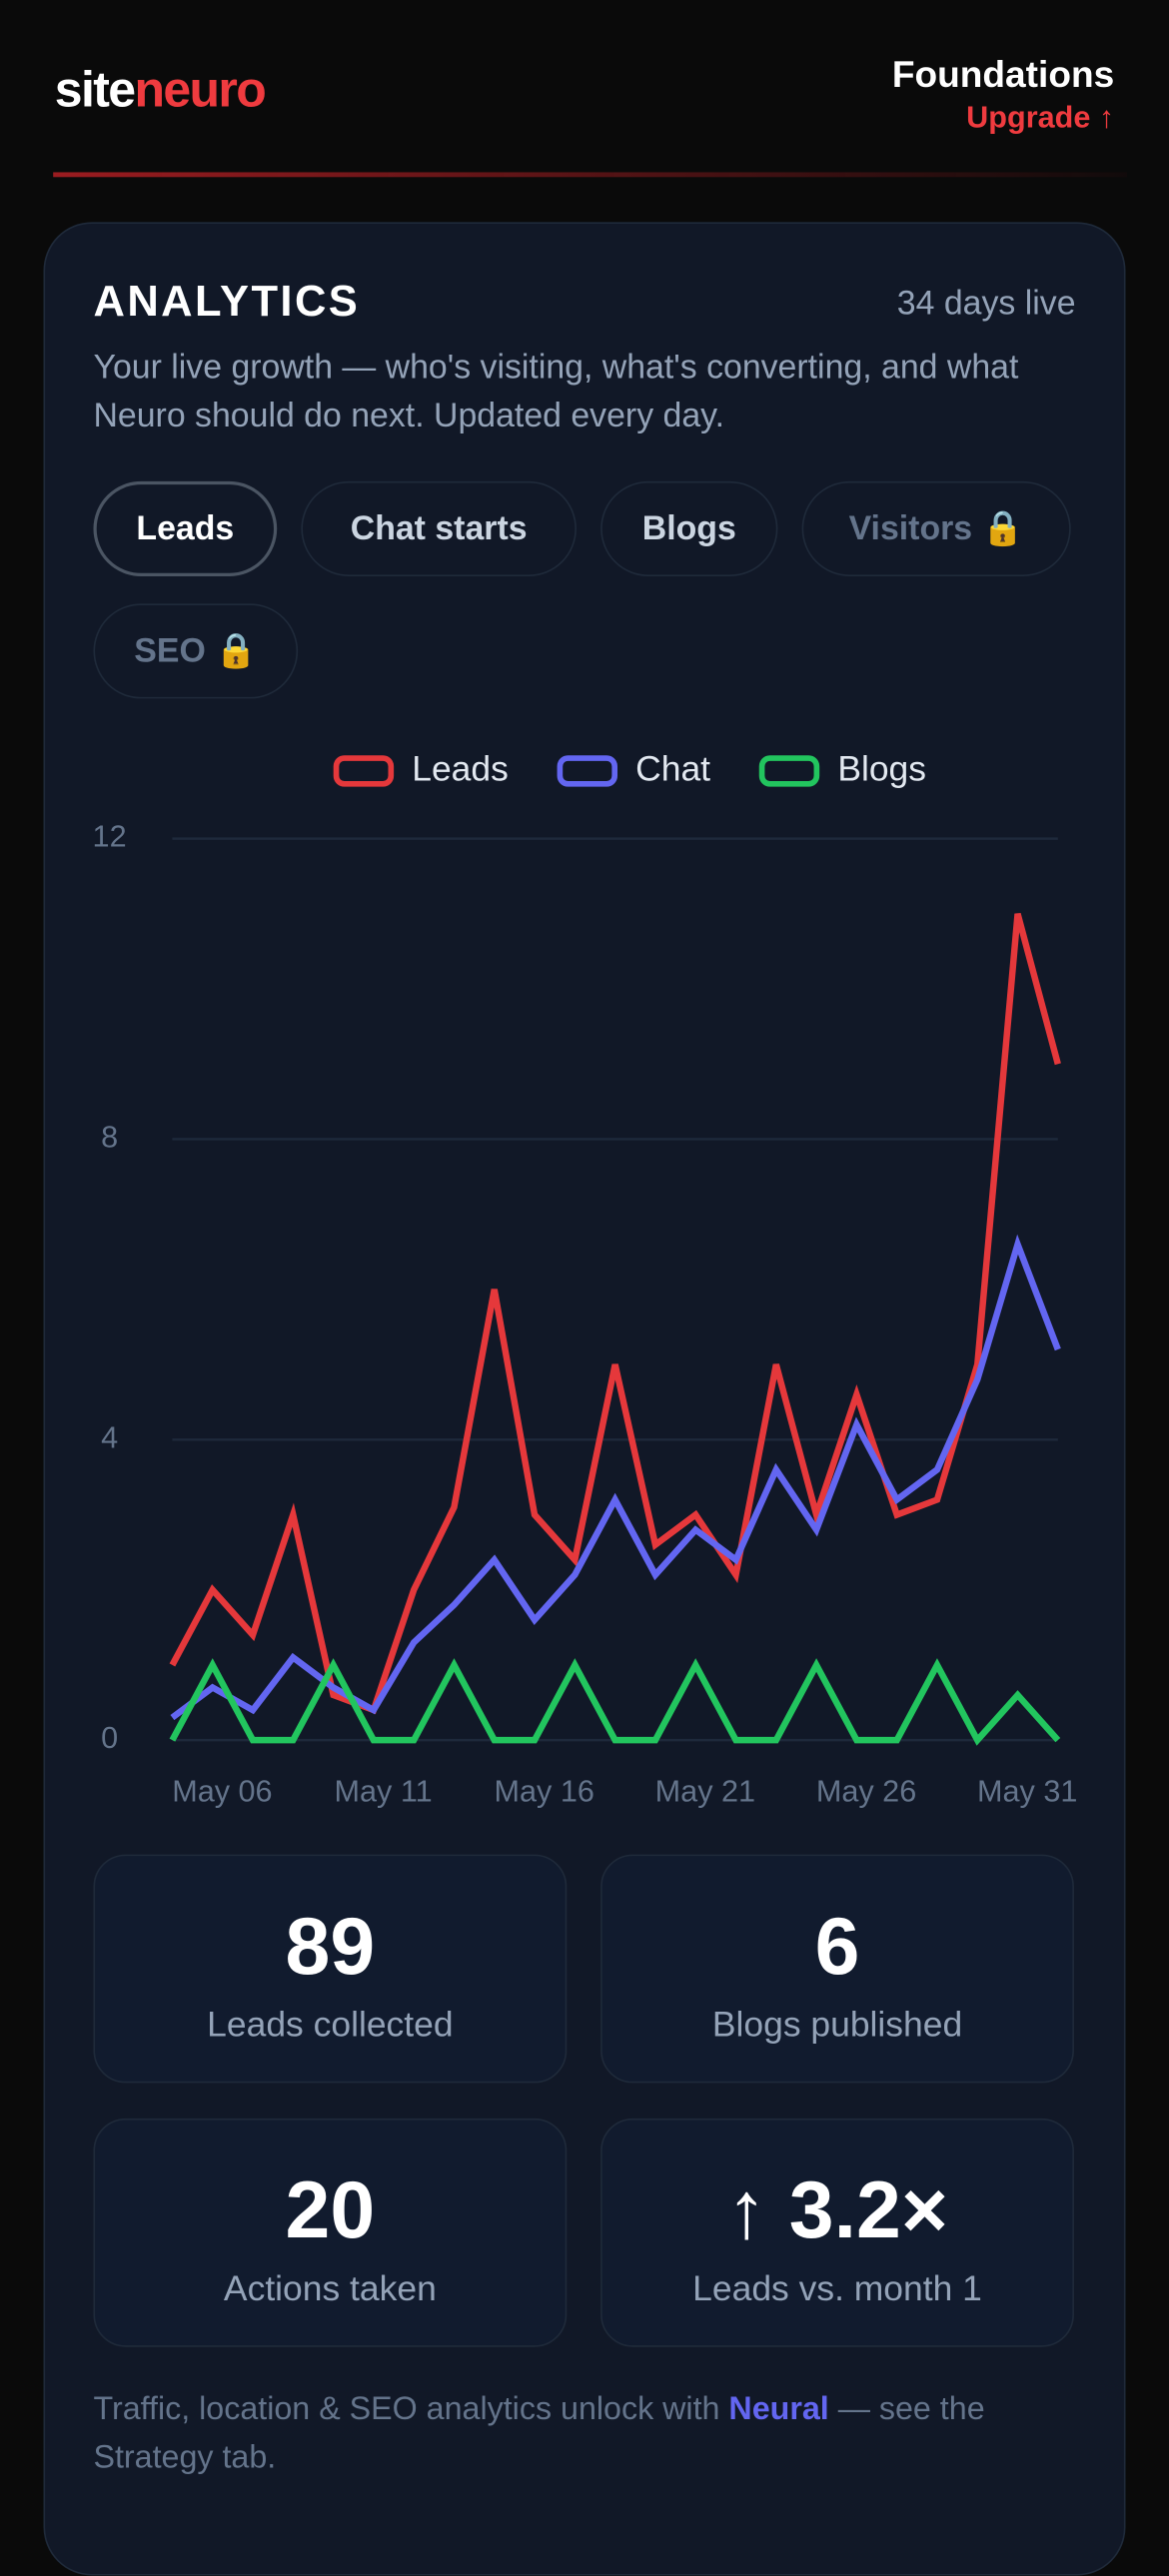 The height and width of the screenshot is (2576, 1169). What do you see at coordinates (200, 89) in the screenshot?
I see `brand-neuro: neuro` at bounding box center [200, 89].